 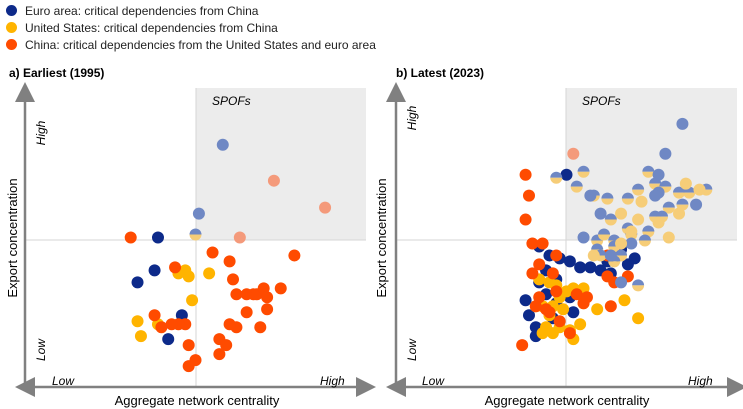 What do you see at coordinates (638, 186) in the screenshot?
I see `data-point-1-3-3-top-half` at bounding box center [638, 186].